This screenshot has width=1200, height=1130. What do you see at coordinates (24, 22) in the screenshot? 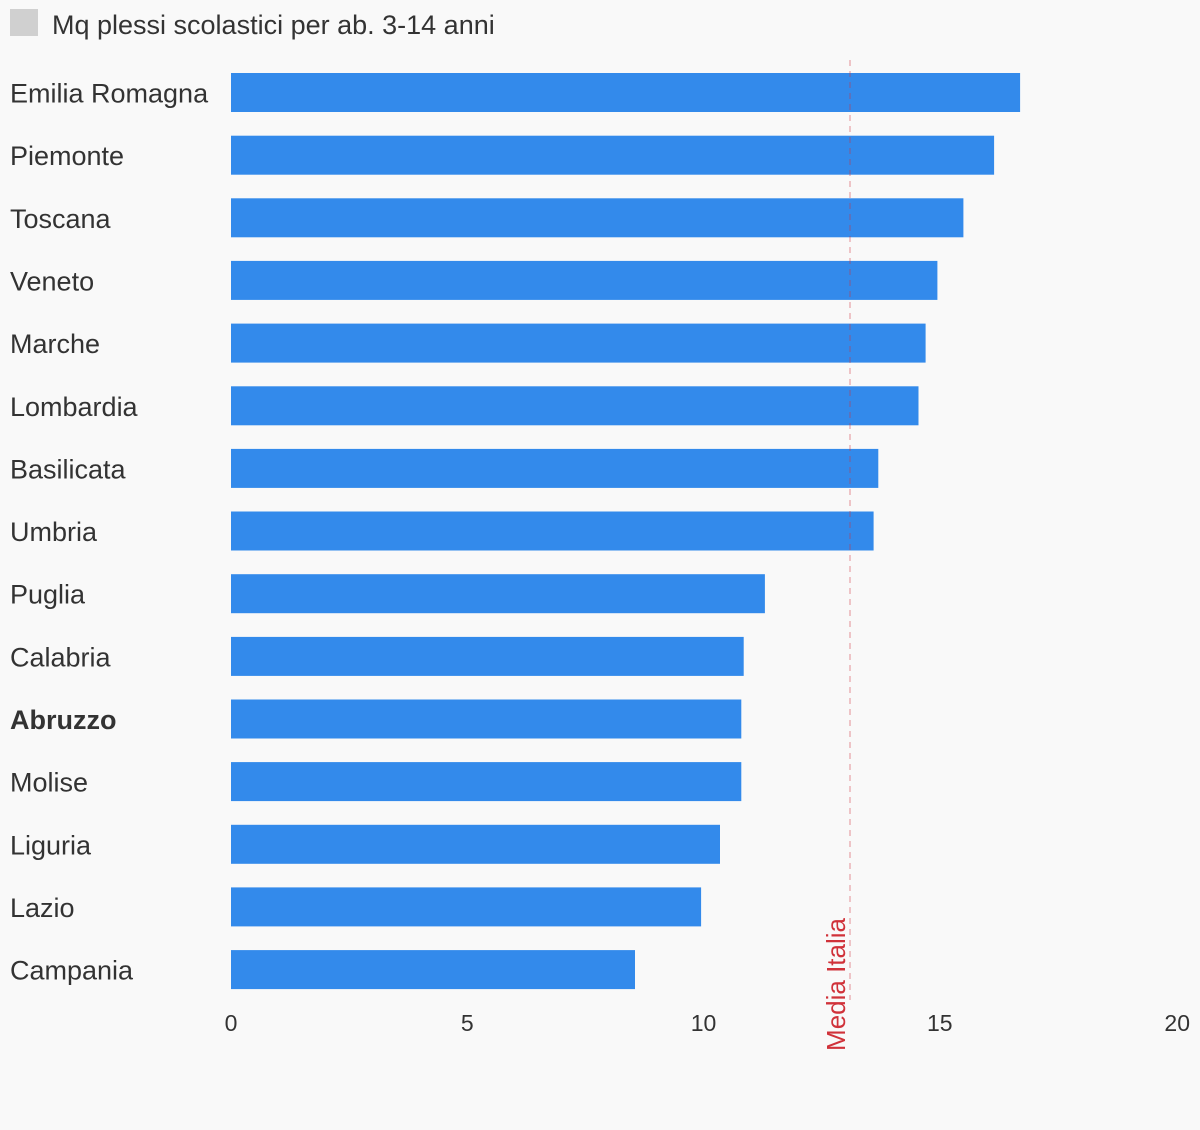
I see `legend-swatch` at bounding box center [24, 22].